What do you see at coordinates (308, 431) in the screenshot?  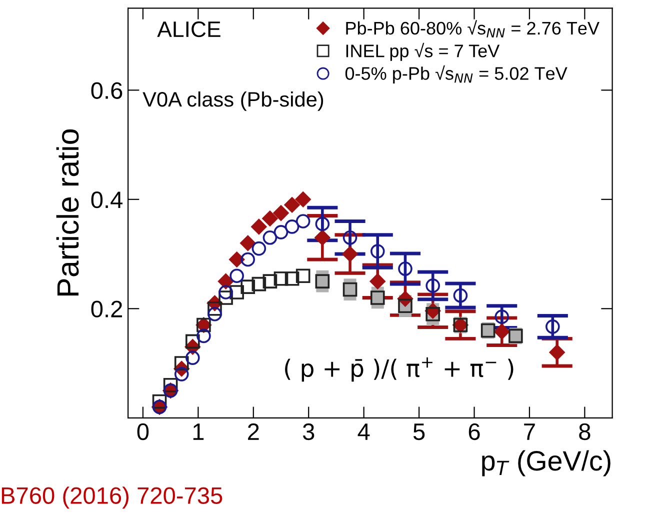 I see `x-tick-label: 3` at bounding box center [308, 431].